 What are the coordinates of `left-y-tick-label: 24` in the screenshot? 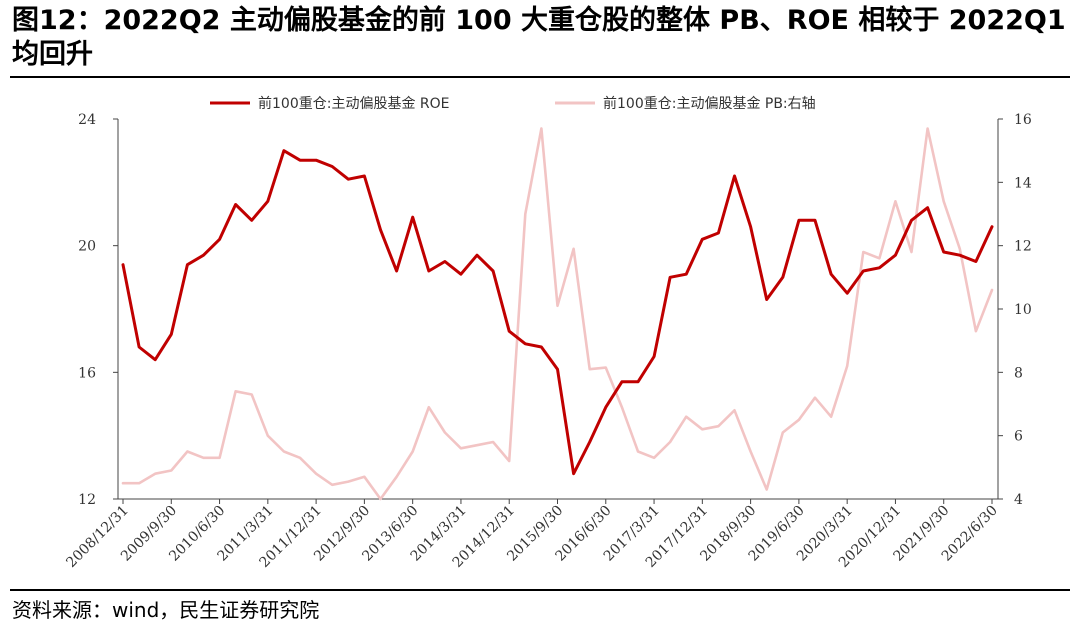 It's located at (87, 120).